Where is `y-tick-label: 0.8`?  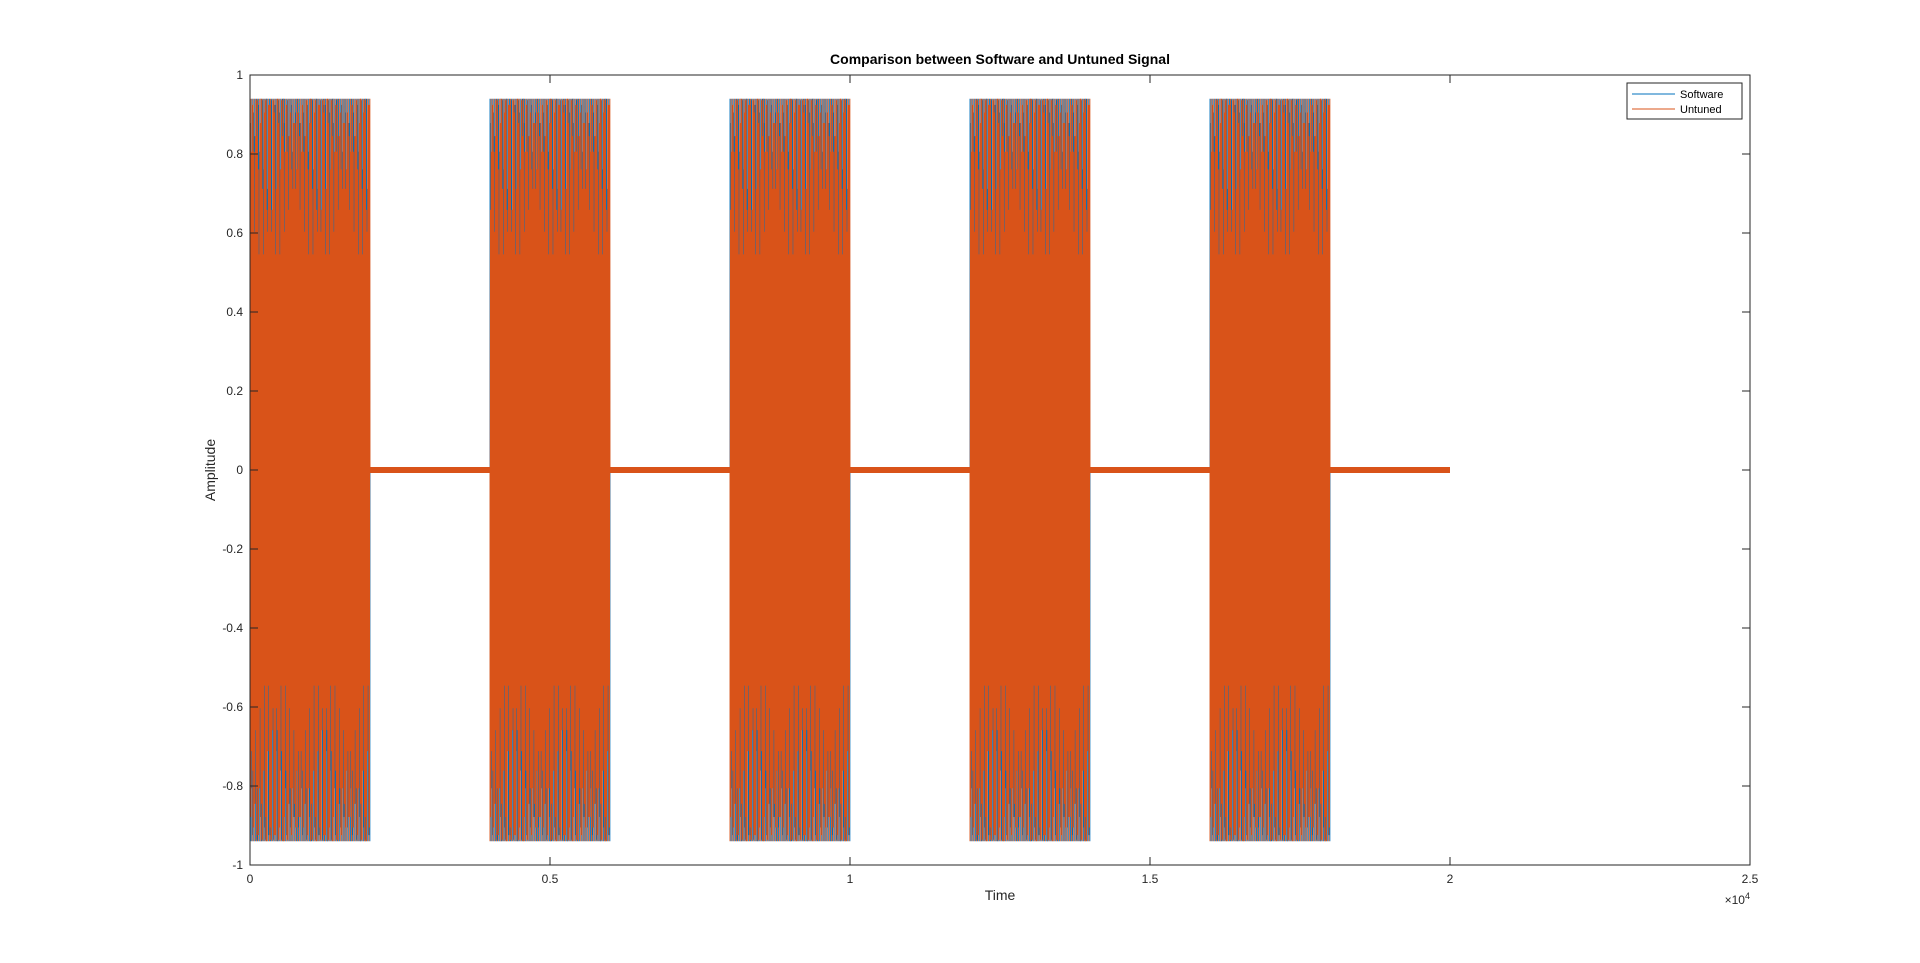 y-tick-label: 0.8 is located at coordinates (234, 154).